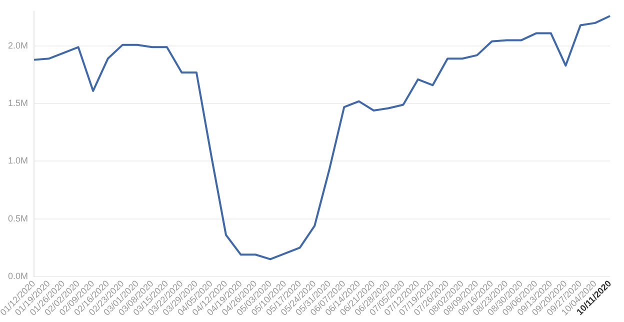  I want to click on y-tick-label: 1.0M, so click(18, 161).